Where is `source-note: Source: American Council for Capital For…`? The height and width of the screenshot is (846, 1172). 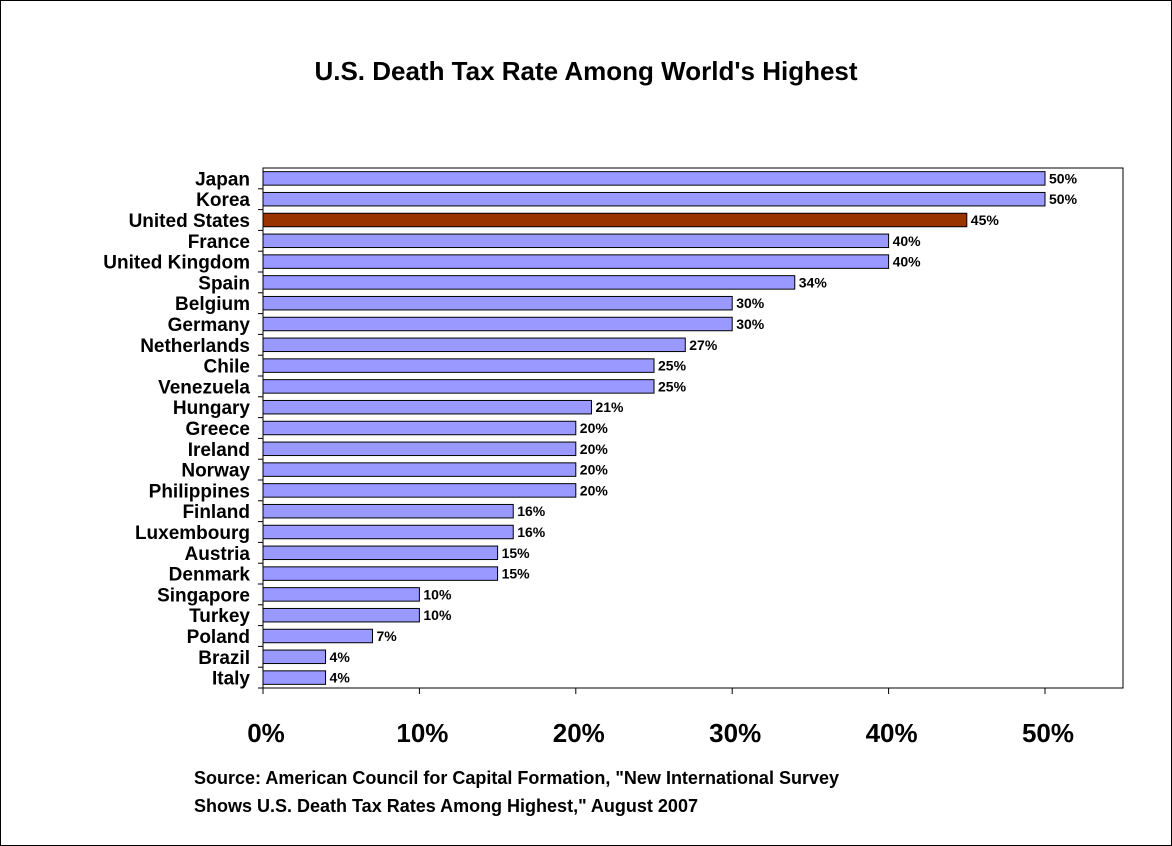 source-note: Source: American Council for Capital For… is located at coordinates (516, 792).